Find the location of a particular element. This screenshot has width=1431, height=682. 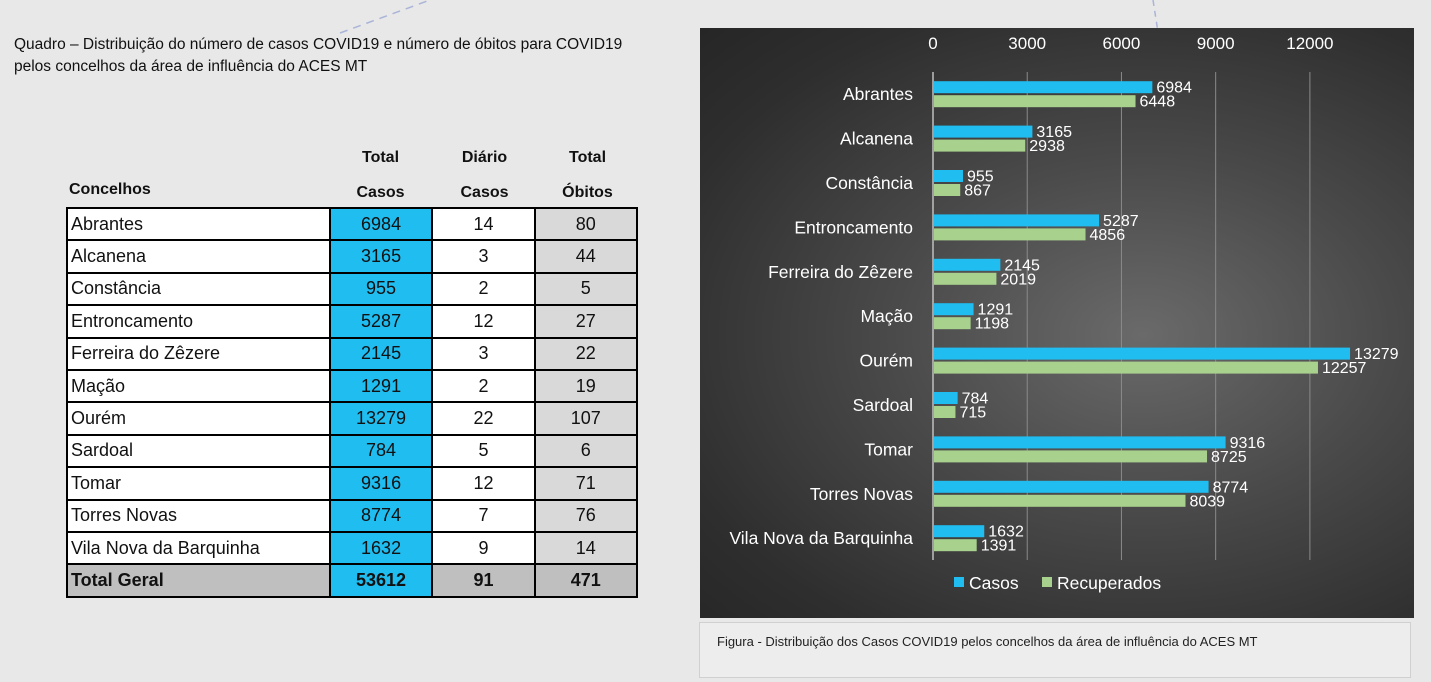

x-tick-label: 12000 is located at coordinates (1309, 43).